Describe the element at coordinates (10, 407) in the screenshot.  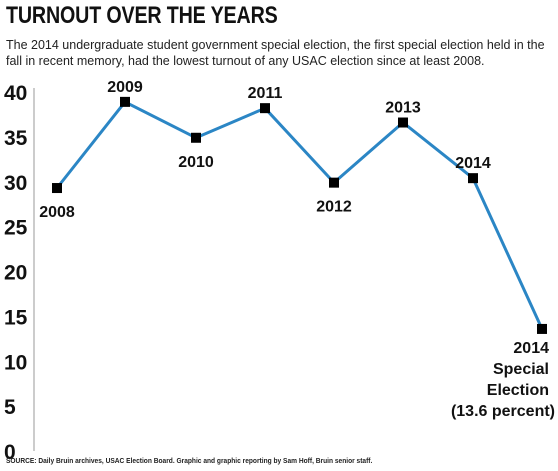
I see `y-tick-label: 5` at that location.